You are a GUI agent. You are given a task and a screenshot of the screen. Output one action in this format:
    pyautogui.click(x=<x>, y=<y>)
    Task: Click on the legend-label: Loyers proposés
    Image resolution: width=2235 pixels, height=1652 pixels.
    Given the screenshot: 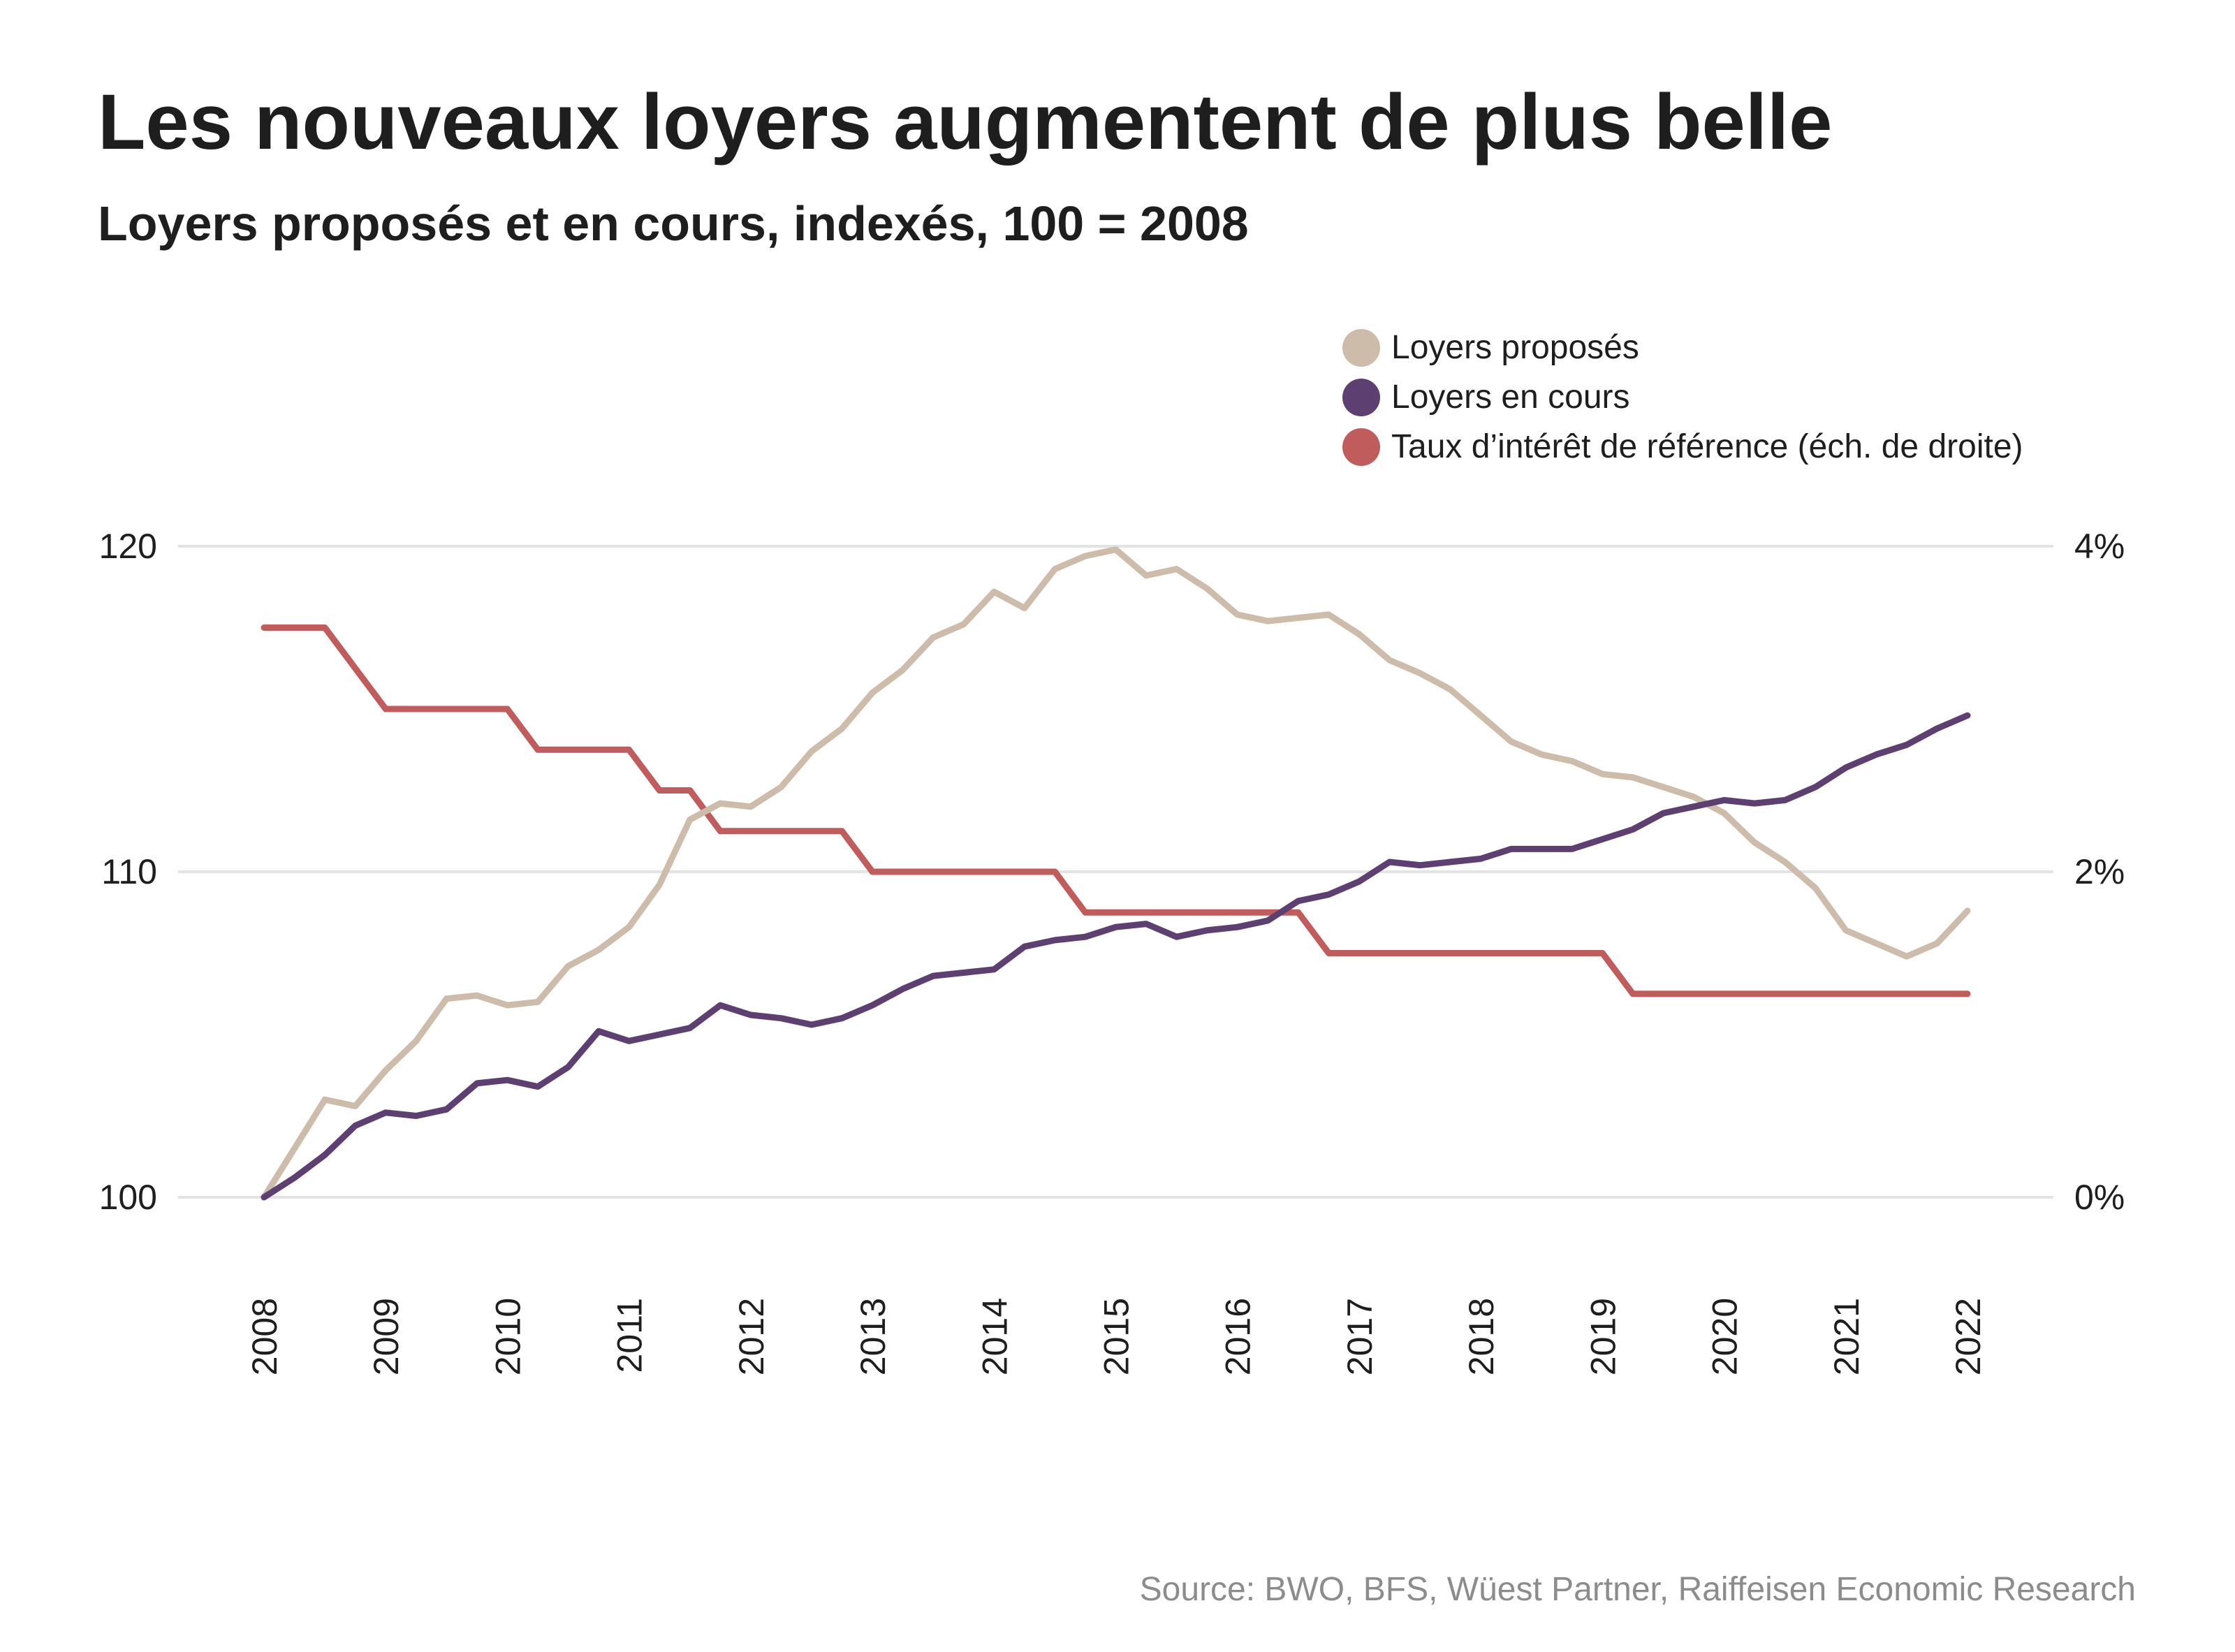 What is the action you would take?
    pyautogui.click(x=1515, y=347)
    